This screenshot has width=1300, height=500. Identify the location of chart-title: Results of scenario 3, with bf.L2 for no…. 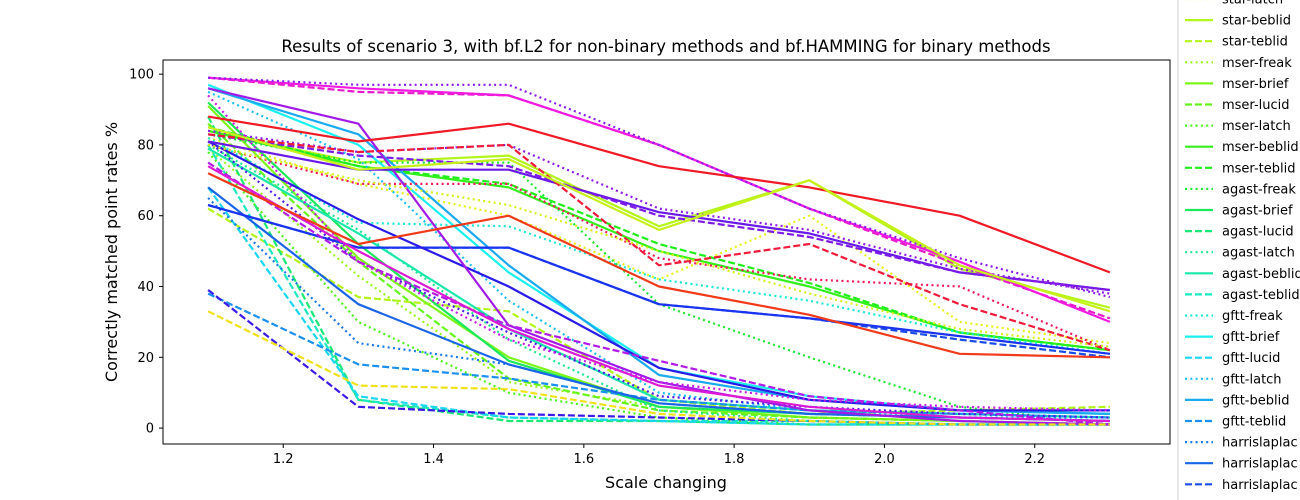
(665, 46).